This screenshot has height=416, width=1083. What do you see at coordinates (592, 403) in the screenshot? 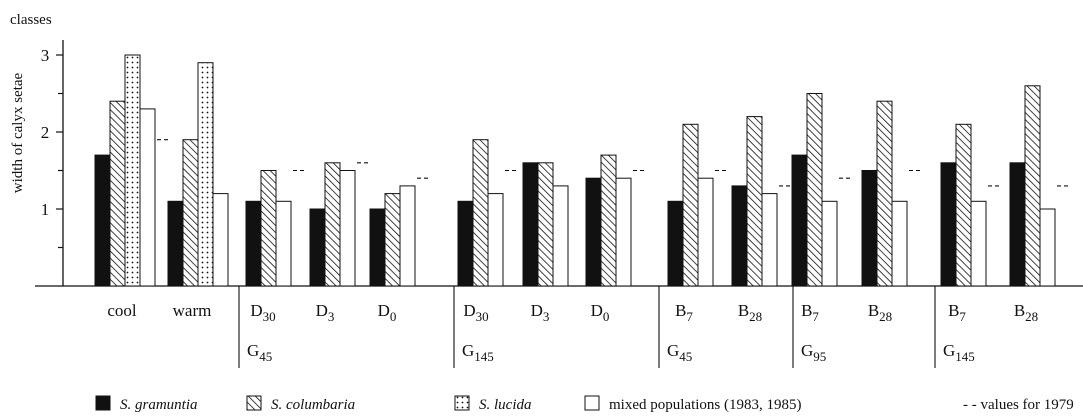
I see `legend-swatch-mixed` at bounding box center [592, 403].